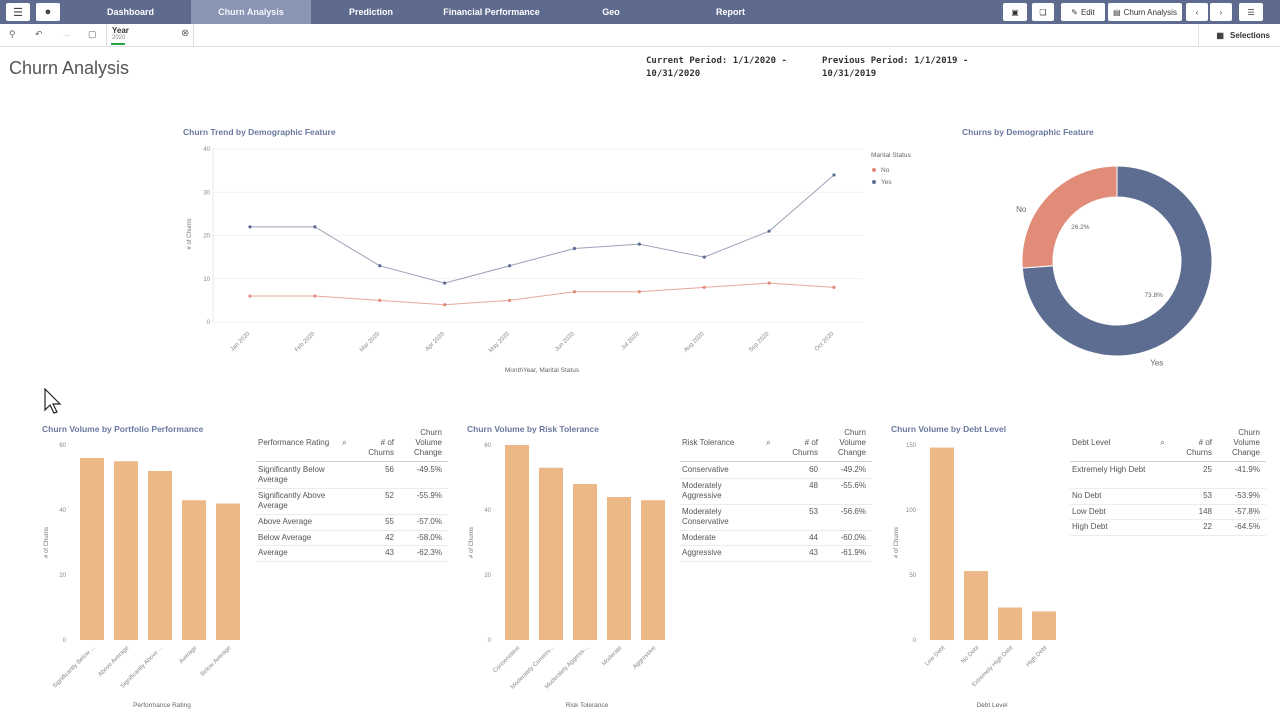  Describe the element at coordinates (1168, 512) in the screenshot. I see `table-row: Low Debt 148 -57.8%` at that location.